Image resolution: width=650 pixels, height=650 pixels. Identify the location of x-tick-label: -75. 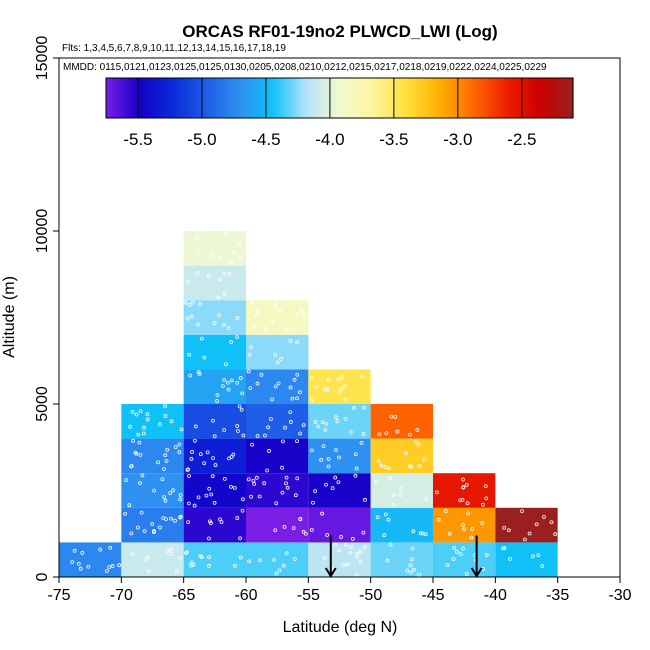
(58, 595).